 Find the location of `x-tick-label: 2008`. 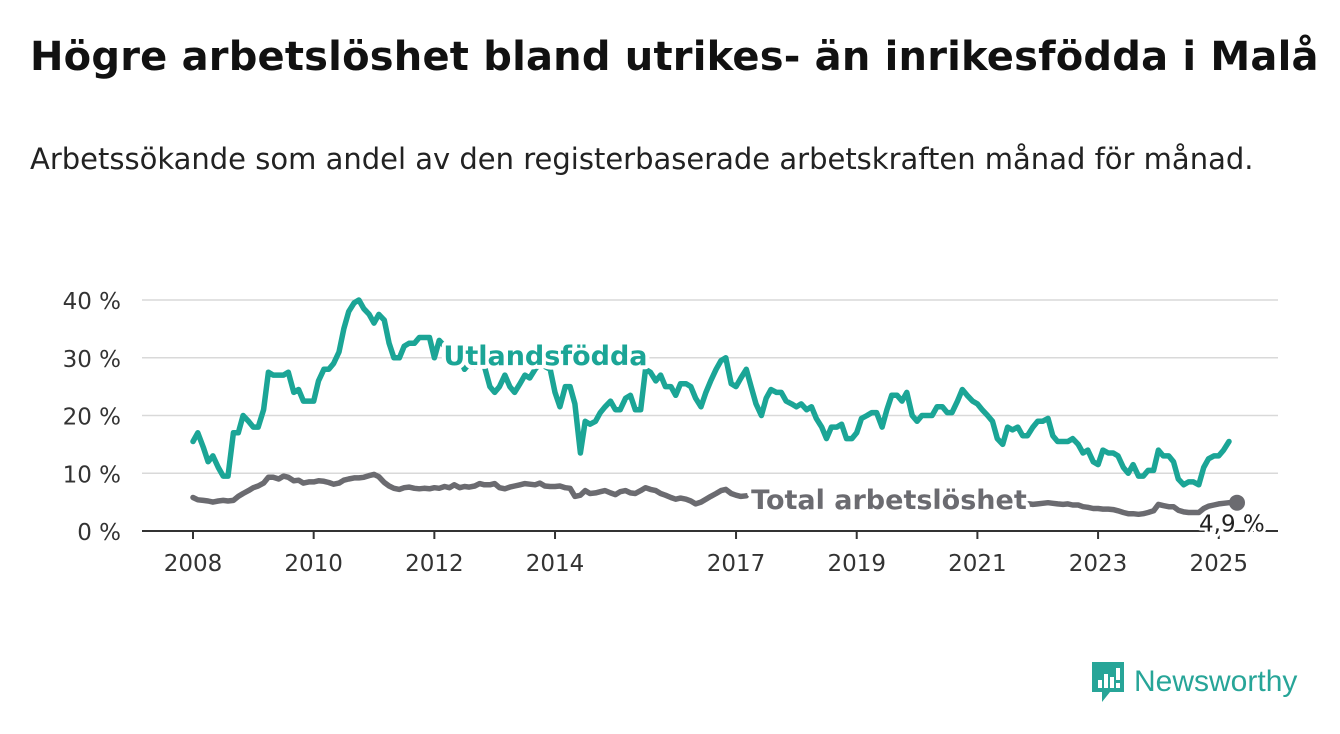

x-tick-label: 2008 is located at coordinates (193, 564).